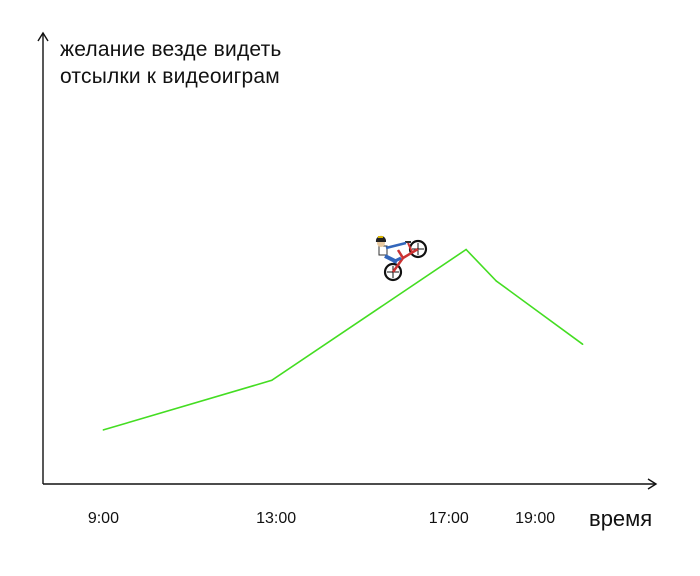 Image resolution: width=700 pixels, height=576 pixels. Describe the element at coordinates (448, 518) in the screenshot. I see `x-tick-label: 17:00` at that location.